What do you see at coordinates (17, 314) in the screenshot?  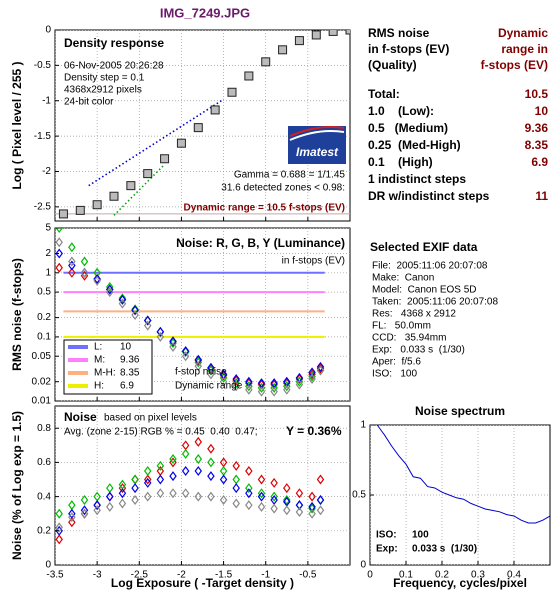 I see `y-axis-label: RMS noise (f-stops)` at bounding box center [17, 314].